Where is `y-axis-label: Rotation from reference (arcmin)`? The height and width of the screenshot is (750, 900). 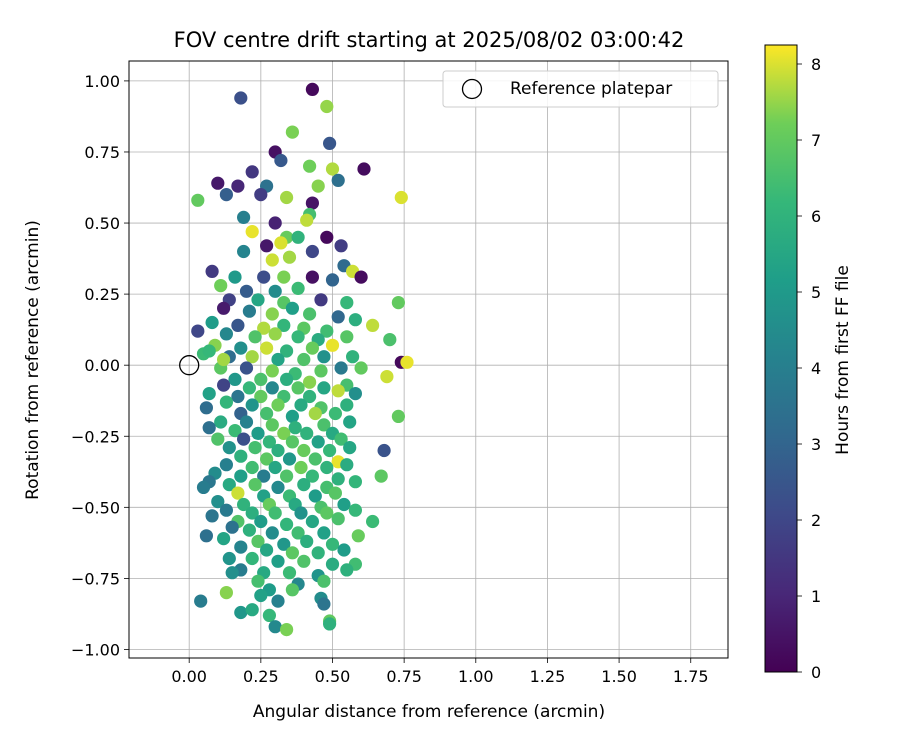 y-axis-label: Rotation from reference (arcmin) is located at coordinates (33, 360).